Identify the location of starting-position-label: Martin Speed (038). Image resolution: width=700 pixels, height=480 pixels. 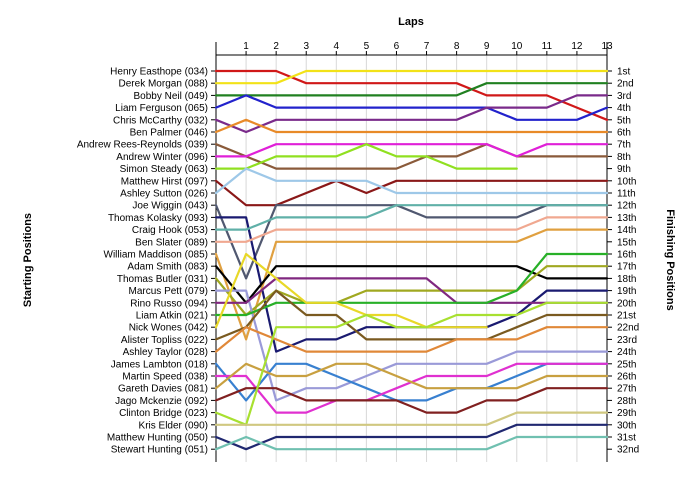
(165, 377).